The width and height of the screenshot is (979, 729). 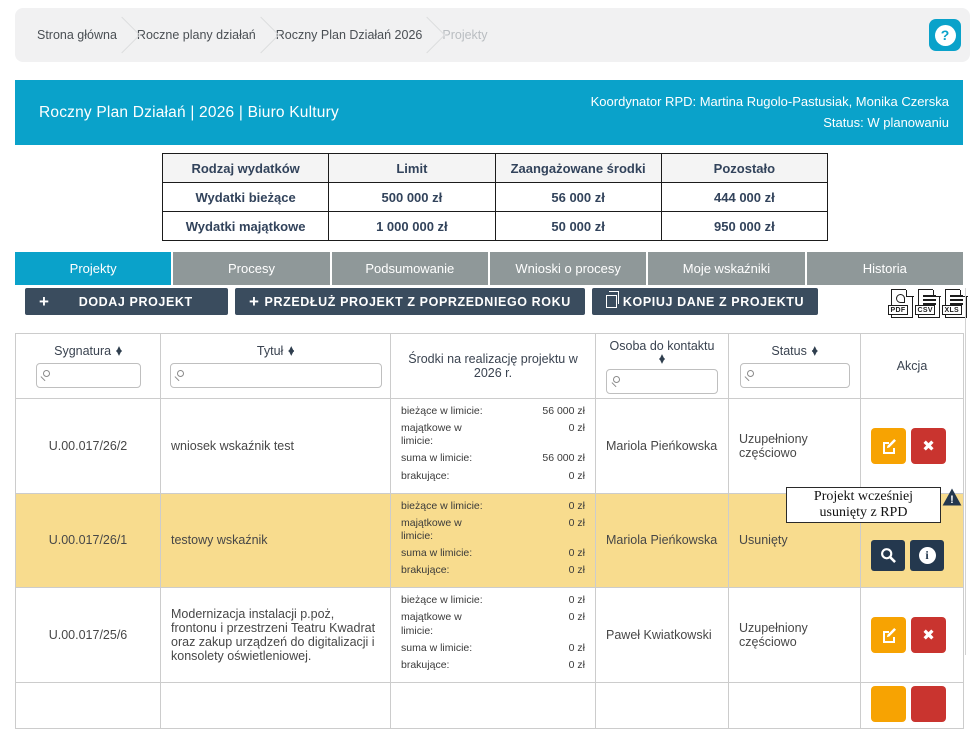 What do you see at coordinates (662, 635) in the screenshot?
I see `cell-osoba: Paweł Kwiatkowski` at bounding box center [662, 635].